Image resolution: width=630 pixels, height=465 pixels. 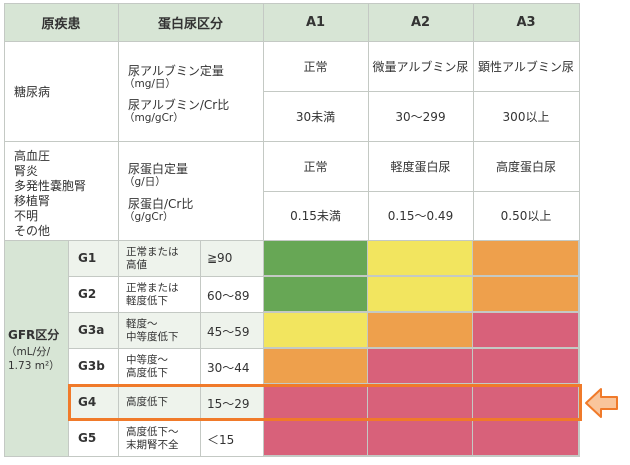 What do you see at coordinates (28, 352) in the screenshot?
I see `gfr-label-line2: （mL/分/` at bounding box center [28, 352].